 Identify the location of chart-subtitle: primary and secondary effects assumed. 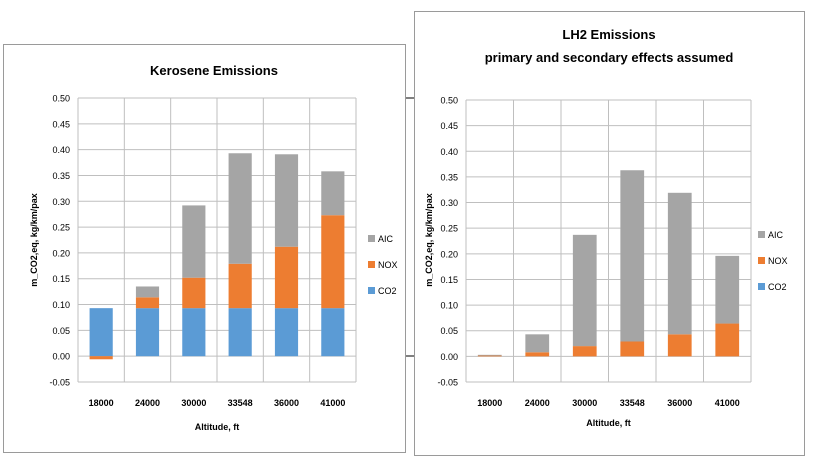
(609, 57).